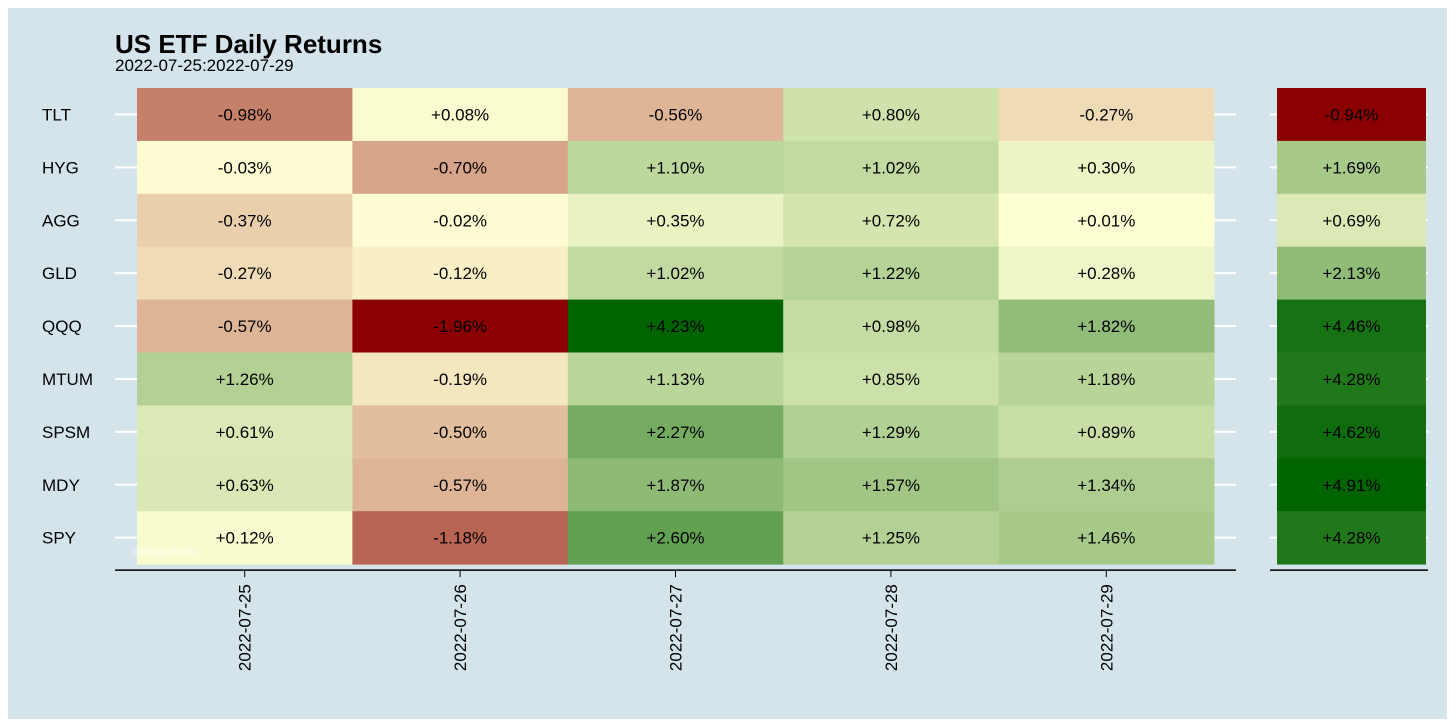 This screenshot has height=728, width=1456. Describe the element at coordinates (460, 167) in the screenshot. I see `cell-value-label: -0.70%` at that location.